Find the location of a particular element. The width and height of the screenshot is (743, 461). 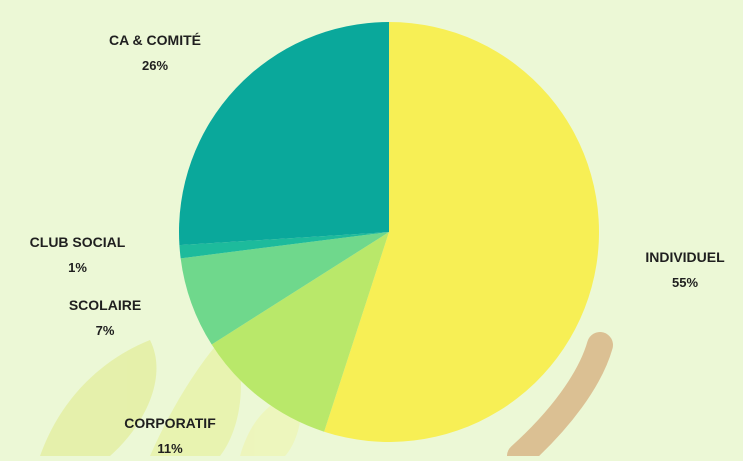

slice-label-name: SCOLAIRE is located at coordinates (105, 305).